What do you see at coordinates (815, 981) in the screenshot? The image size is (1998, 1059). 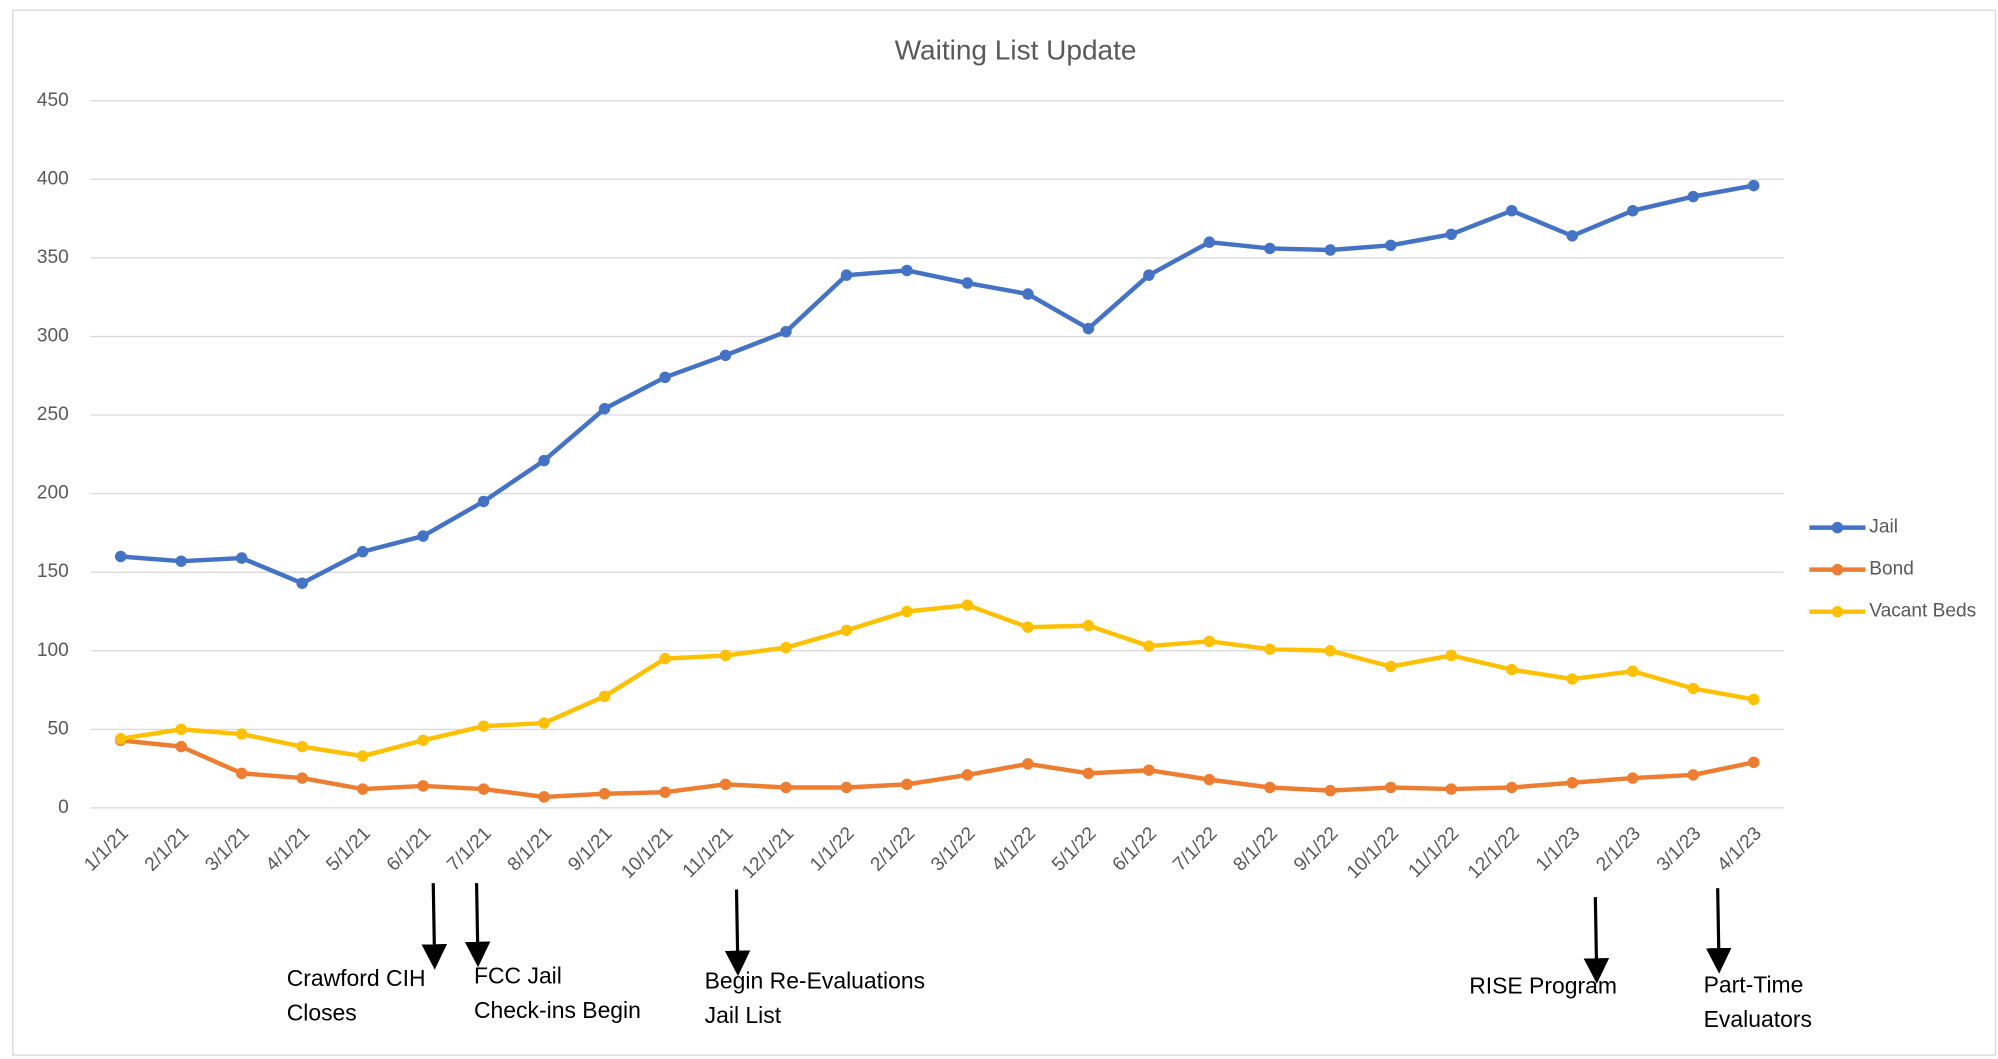 I see `annotation-text: Begin Re-Evaluations` at bounding box center [815, 981].